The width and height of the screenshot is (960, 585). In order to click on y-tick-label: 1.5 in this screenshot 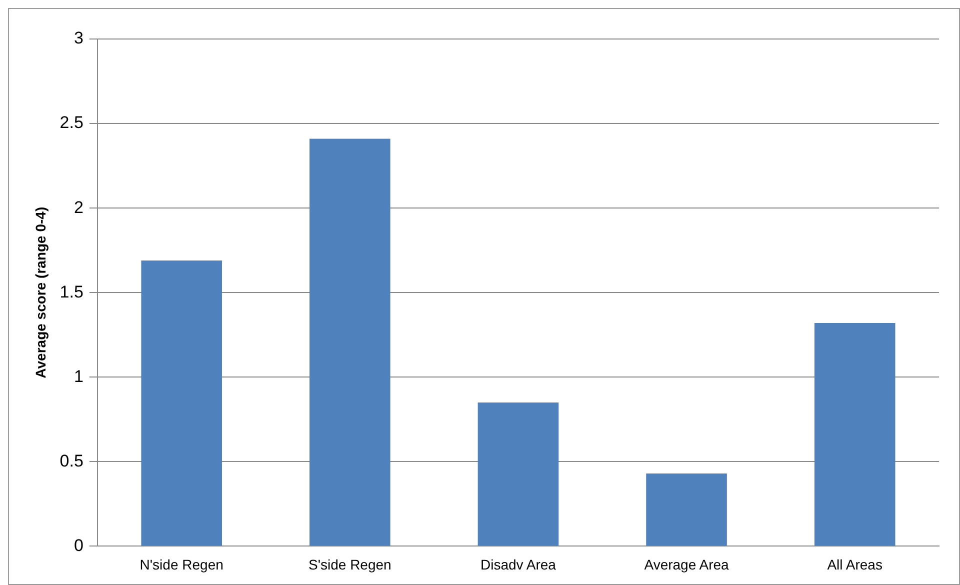, I will do `click(72, 292)`.